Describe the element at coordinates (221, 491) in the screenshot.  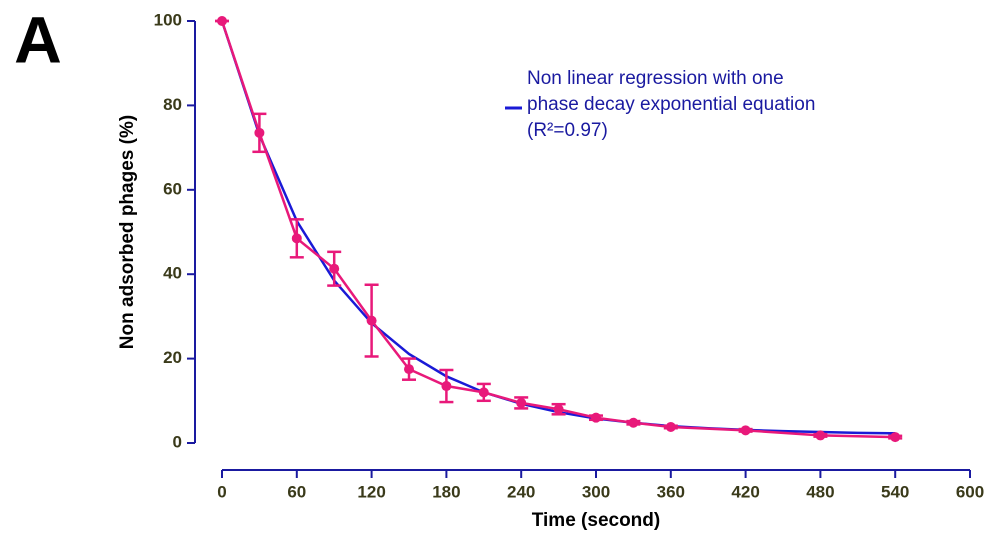
I see `x-tick-label: 0` at that location.